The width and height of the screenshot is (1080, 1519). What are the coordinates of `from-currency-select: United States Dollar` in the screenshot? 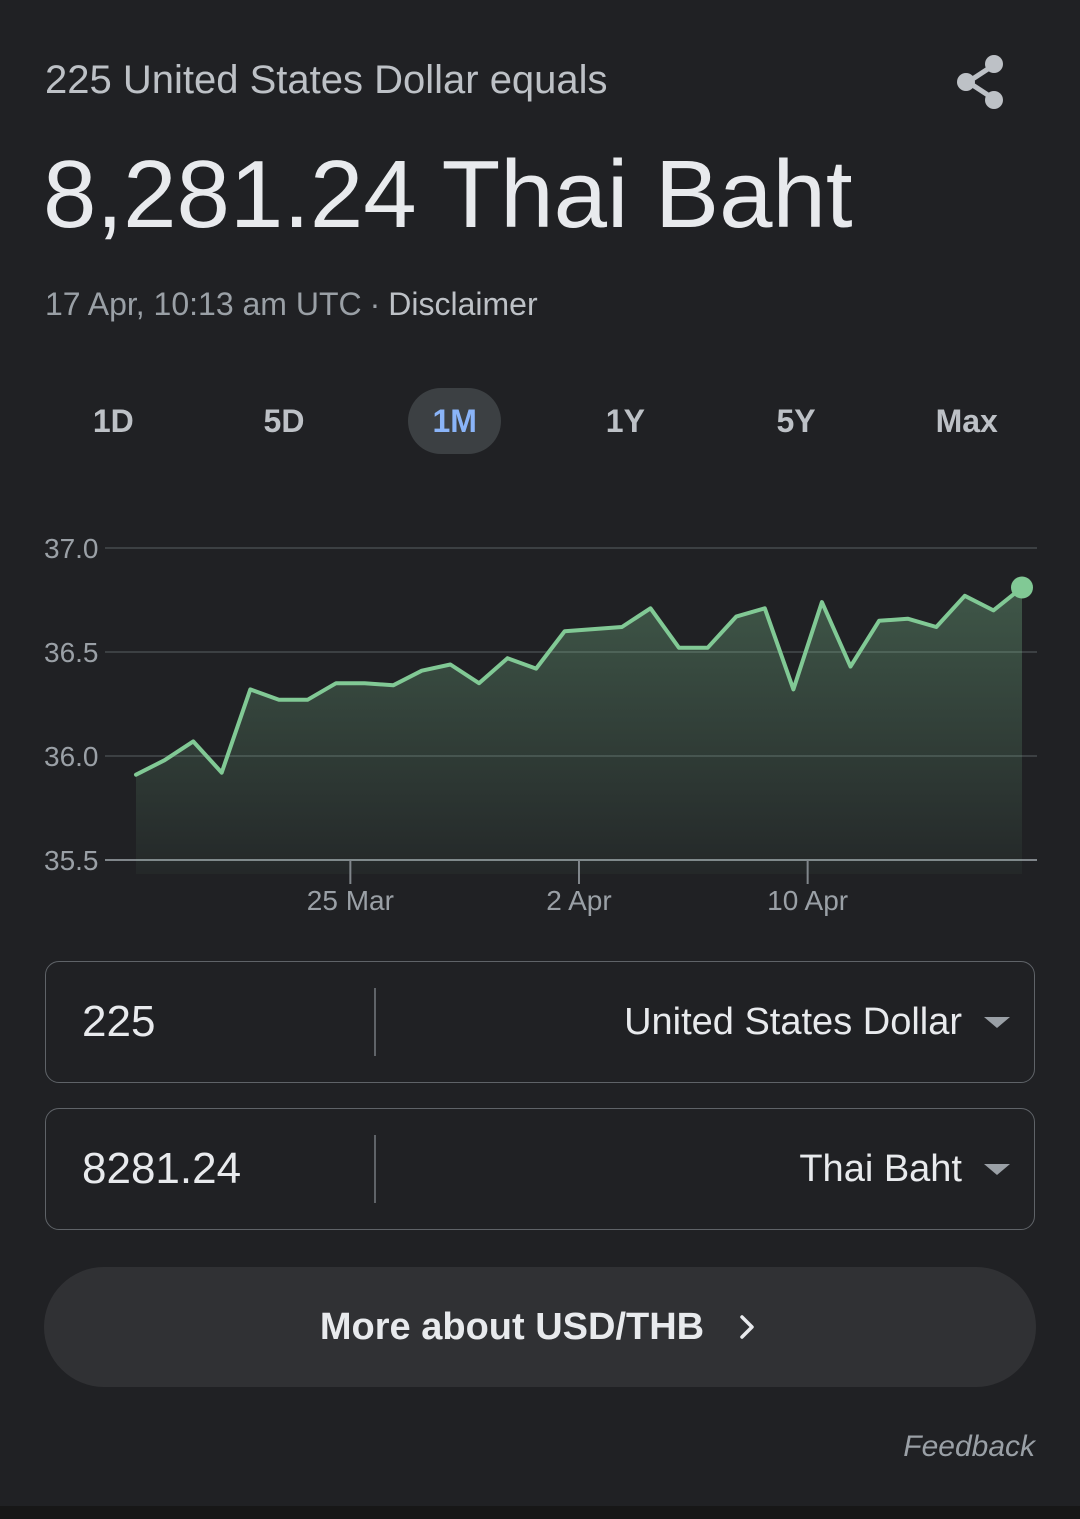 It's located at (705, 1022).